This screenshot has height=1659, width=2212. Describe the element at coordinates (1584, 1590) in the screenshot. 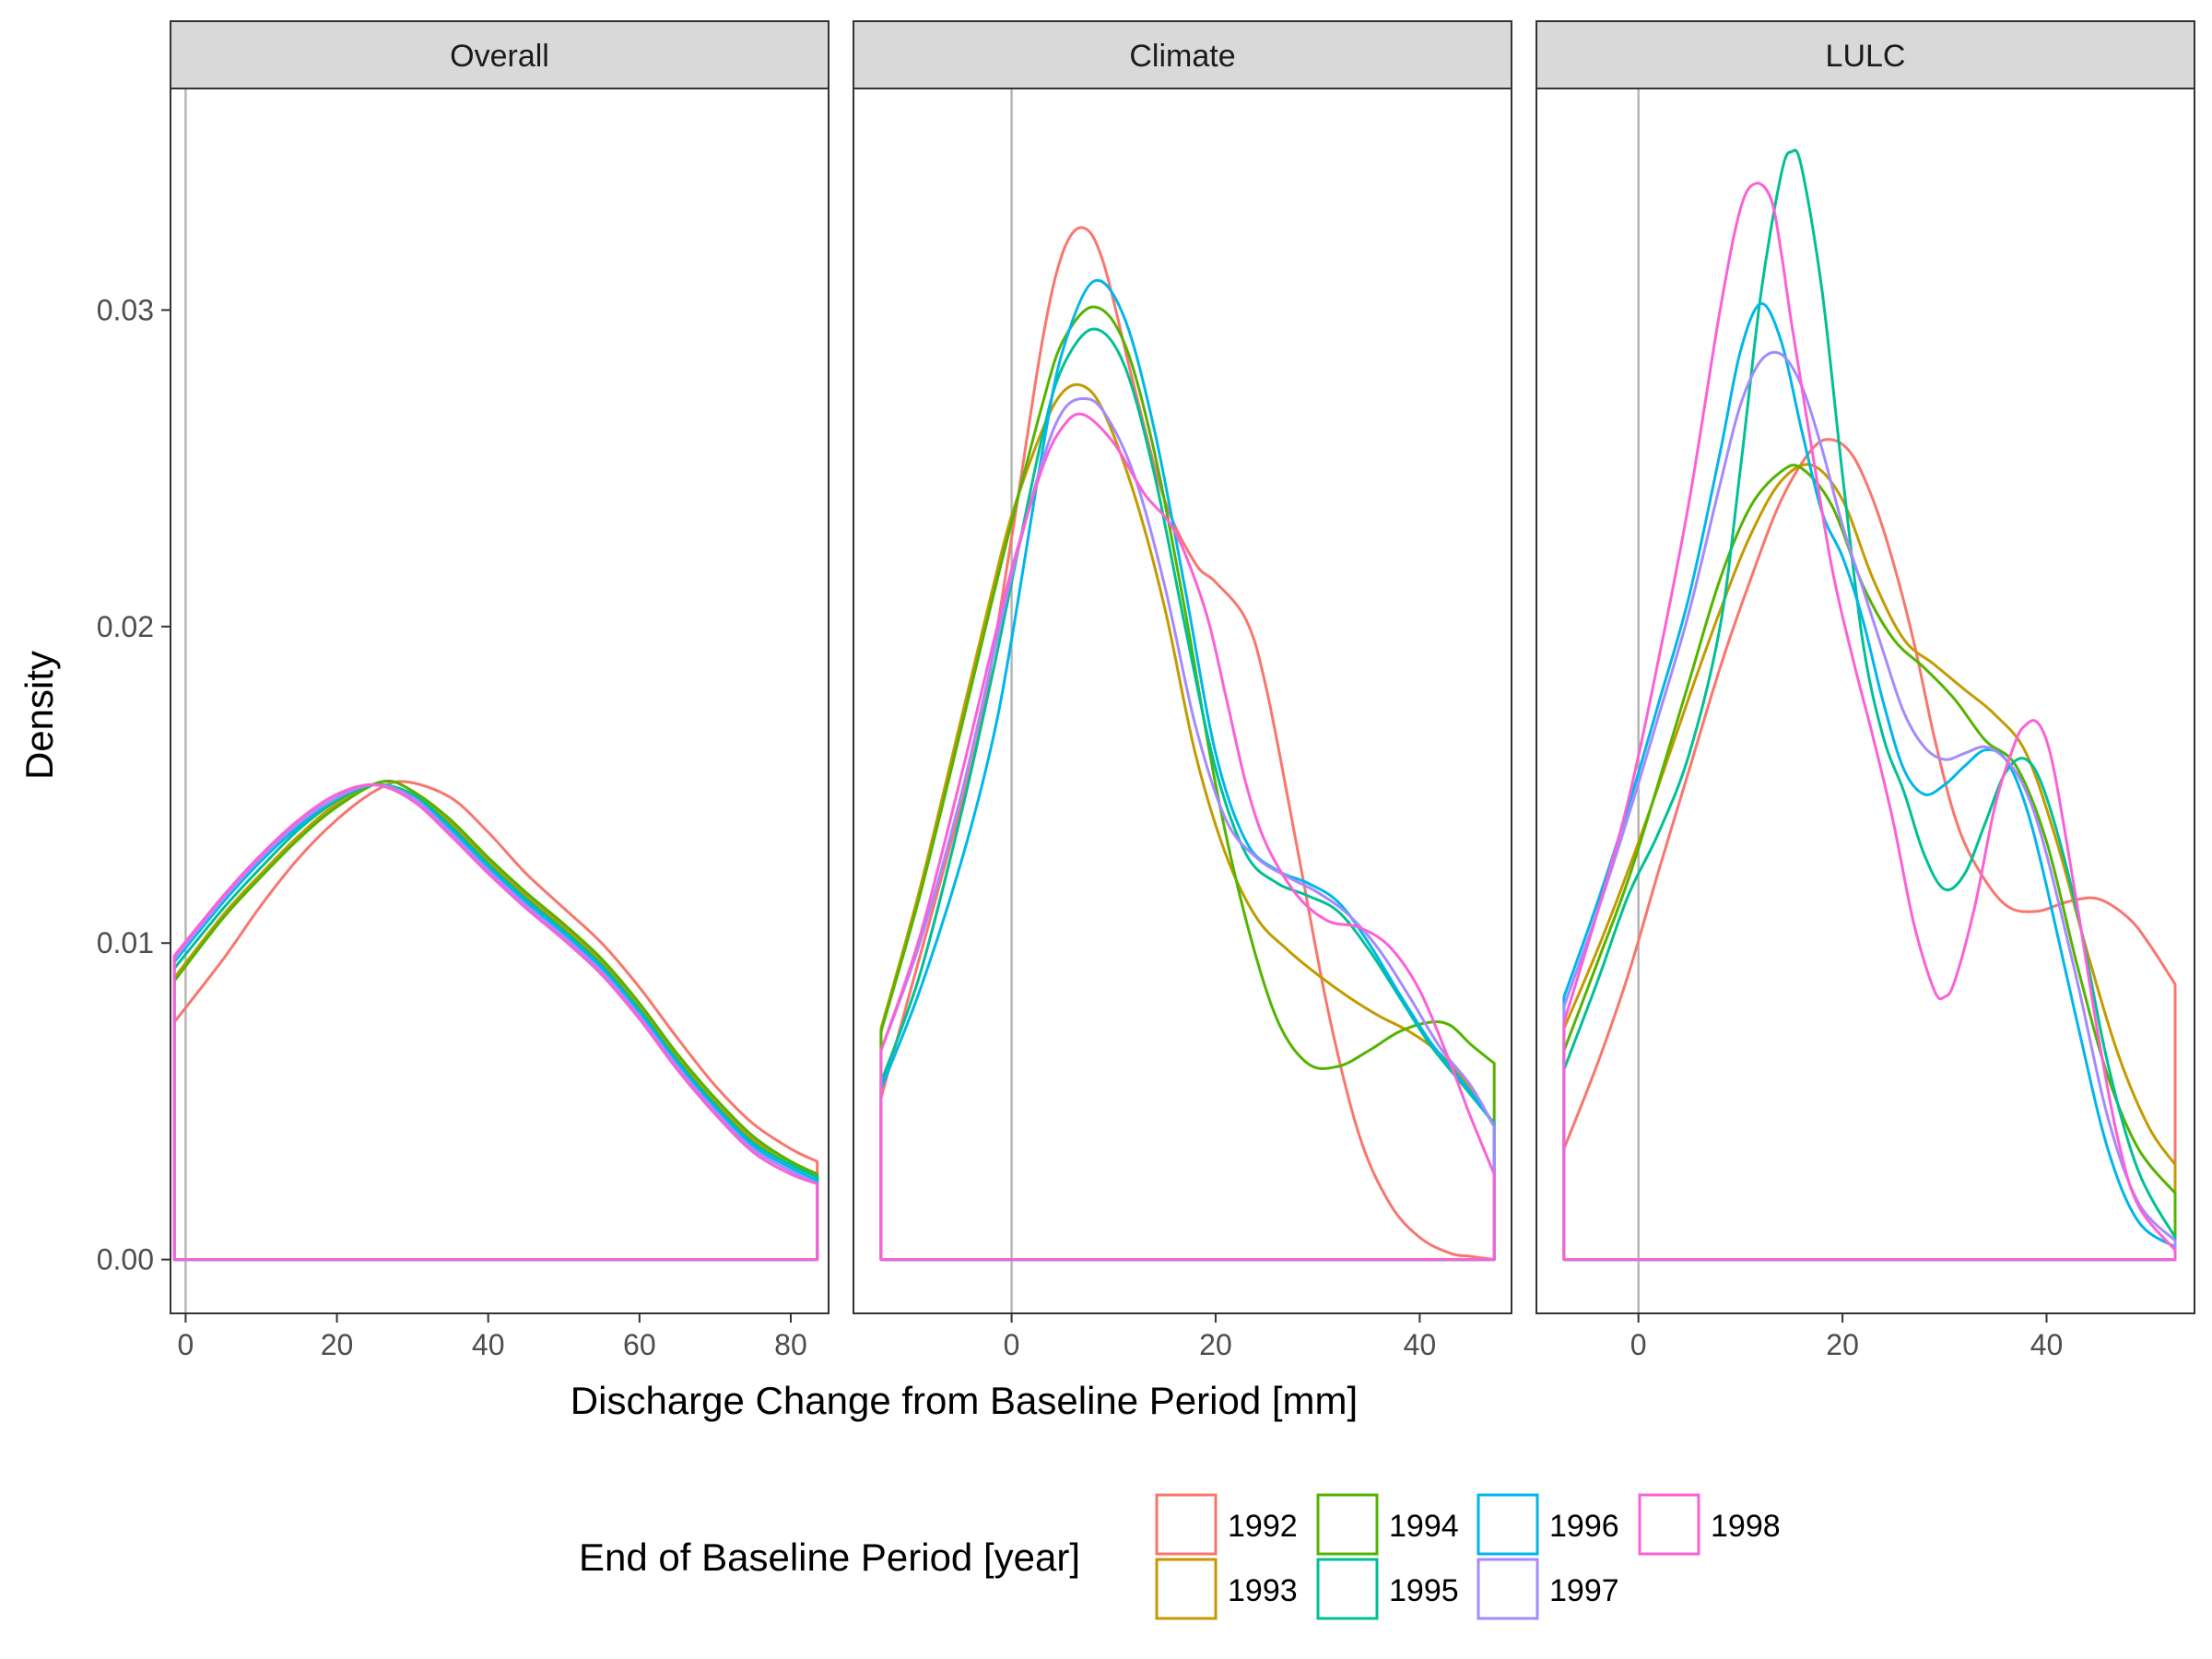

I see `legend-label-1997: 1997` at that location.